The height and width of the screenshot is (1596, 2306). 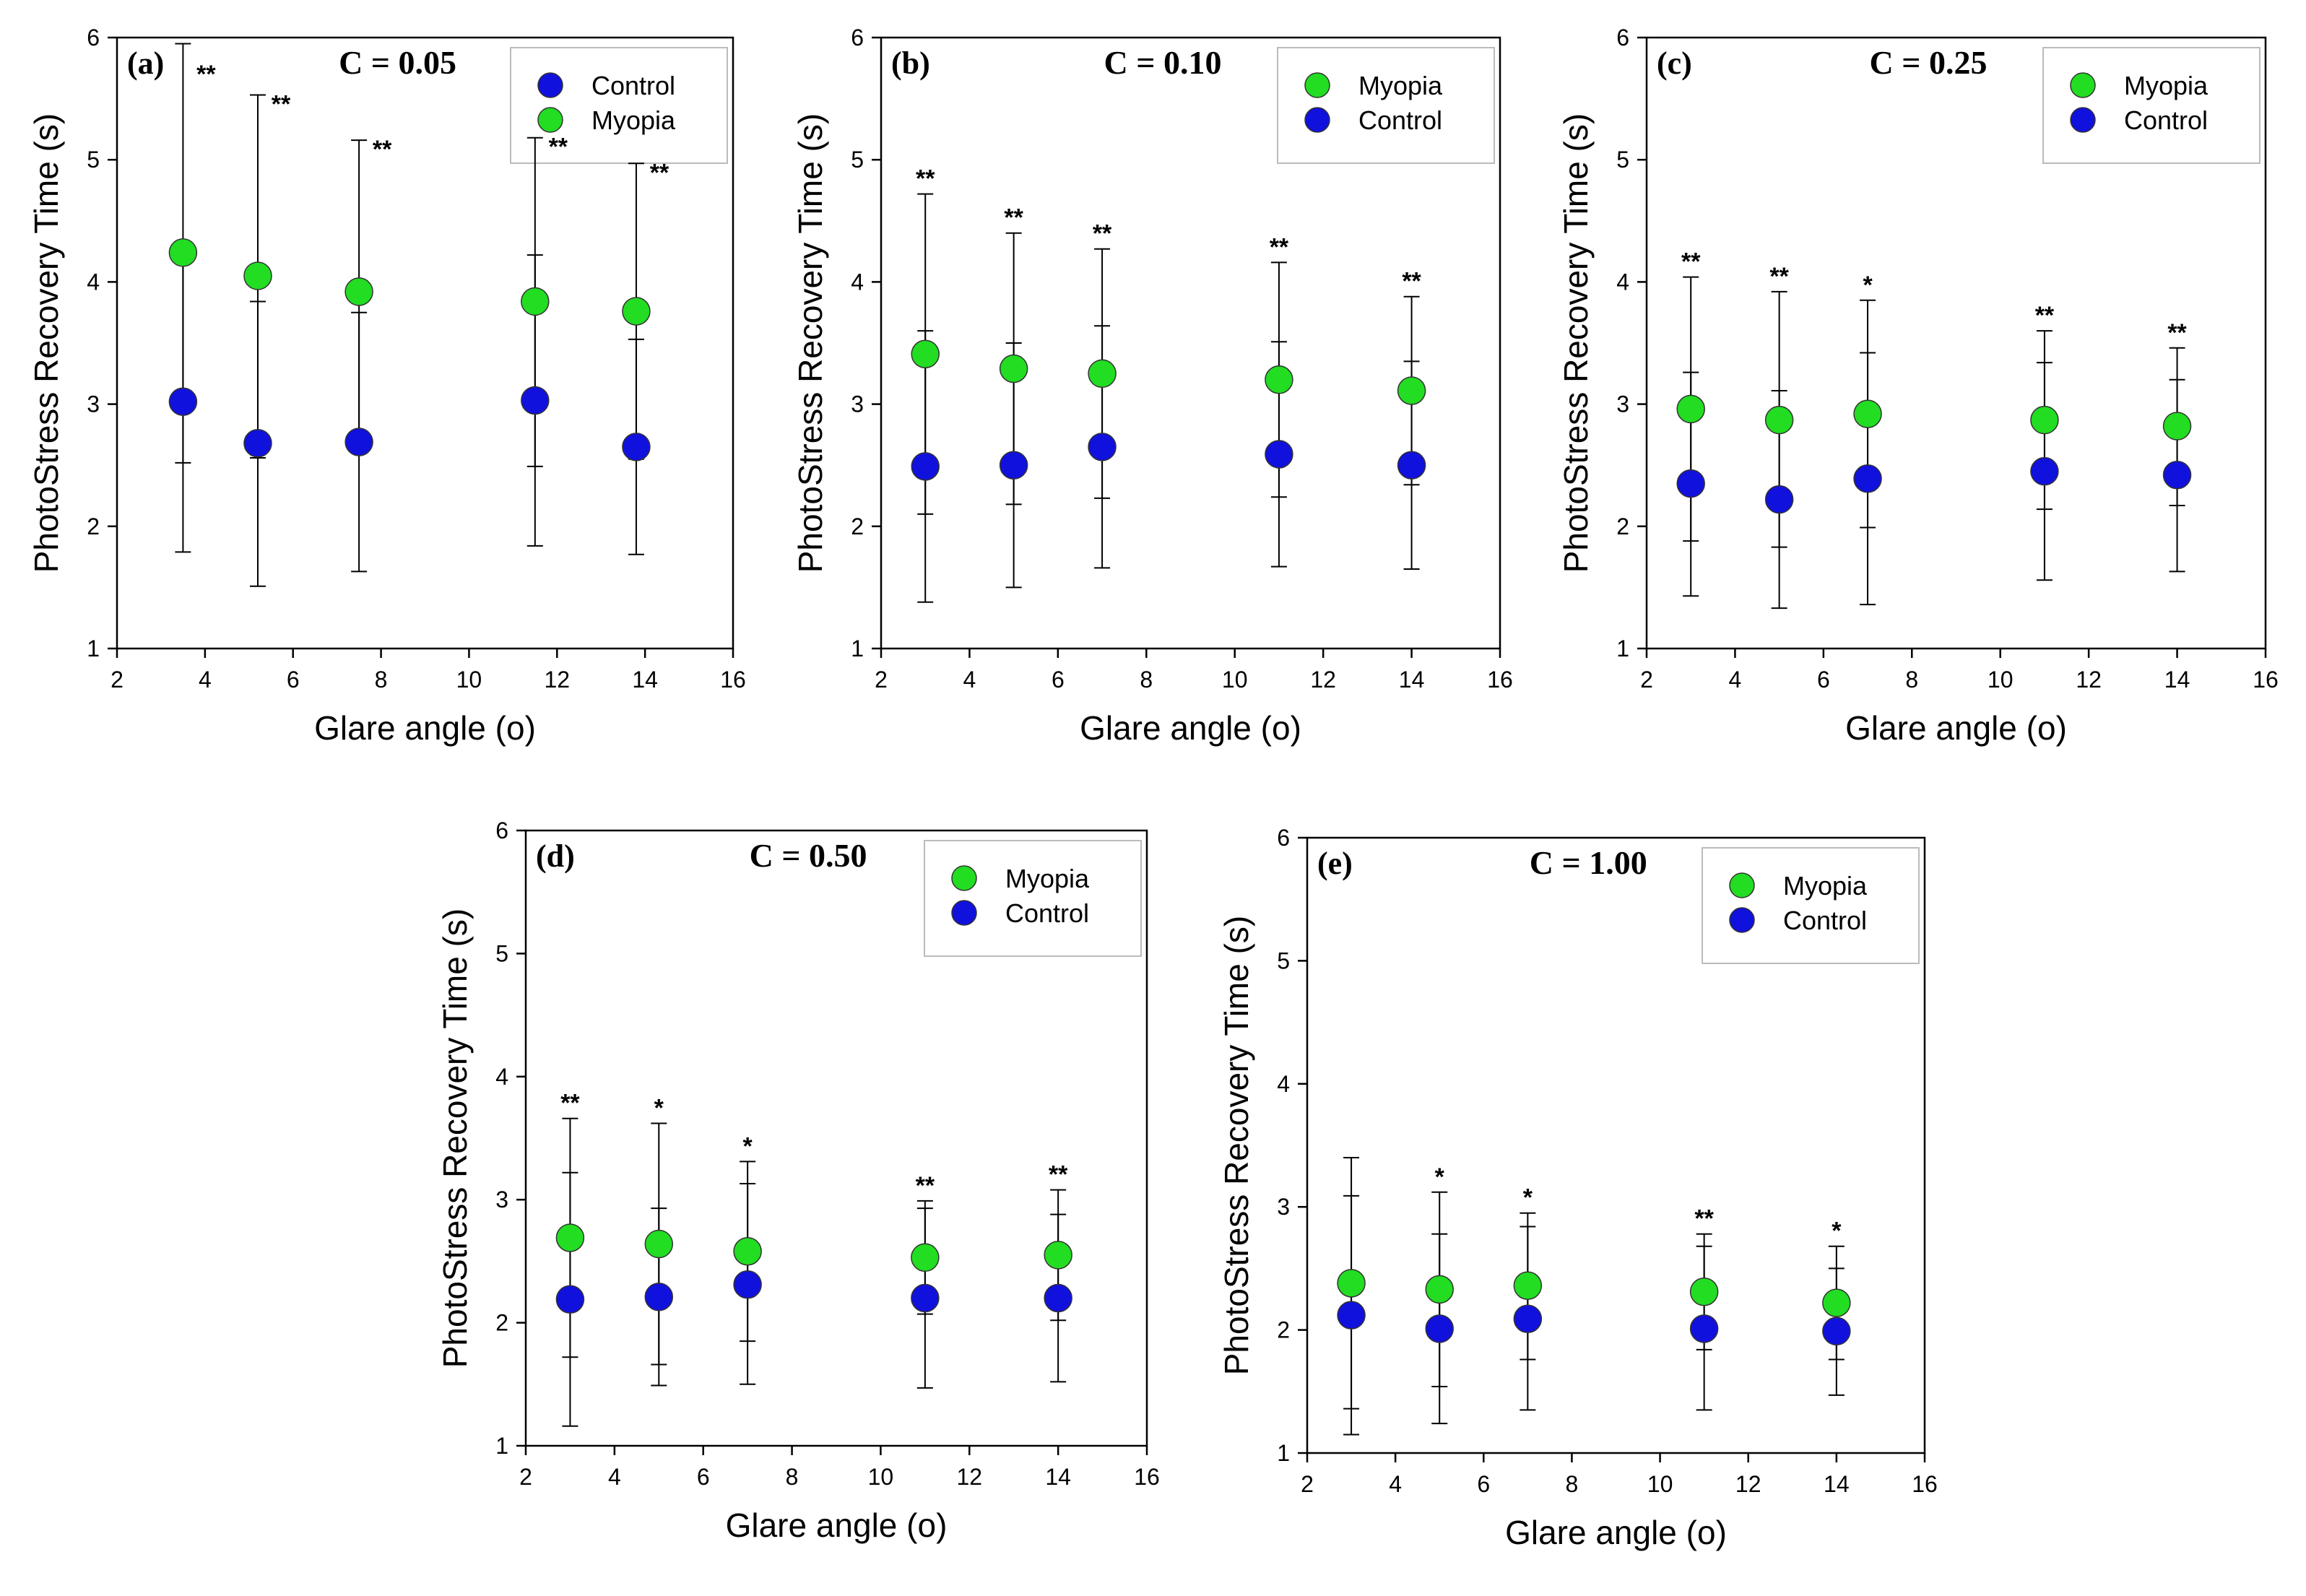 I want to click on x-tick-label: 8, so click(x=1912, y=680).